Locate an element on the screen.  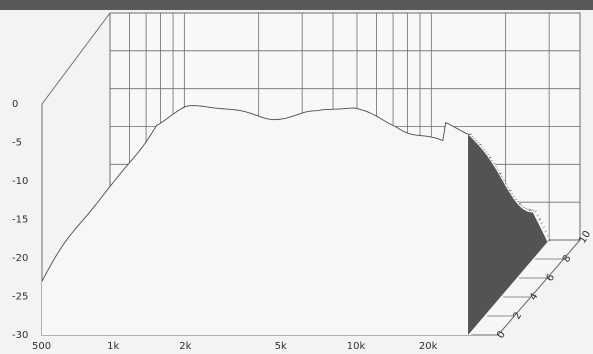
y-tick-label: -25 is located at coordinates (20, 297).